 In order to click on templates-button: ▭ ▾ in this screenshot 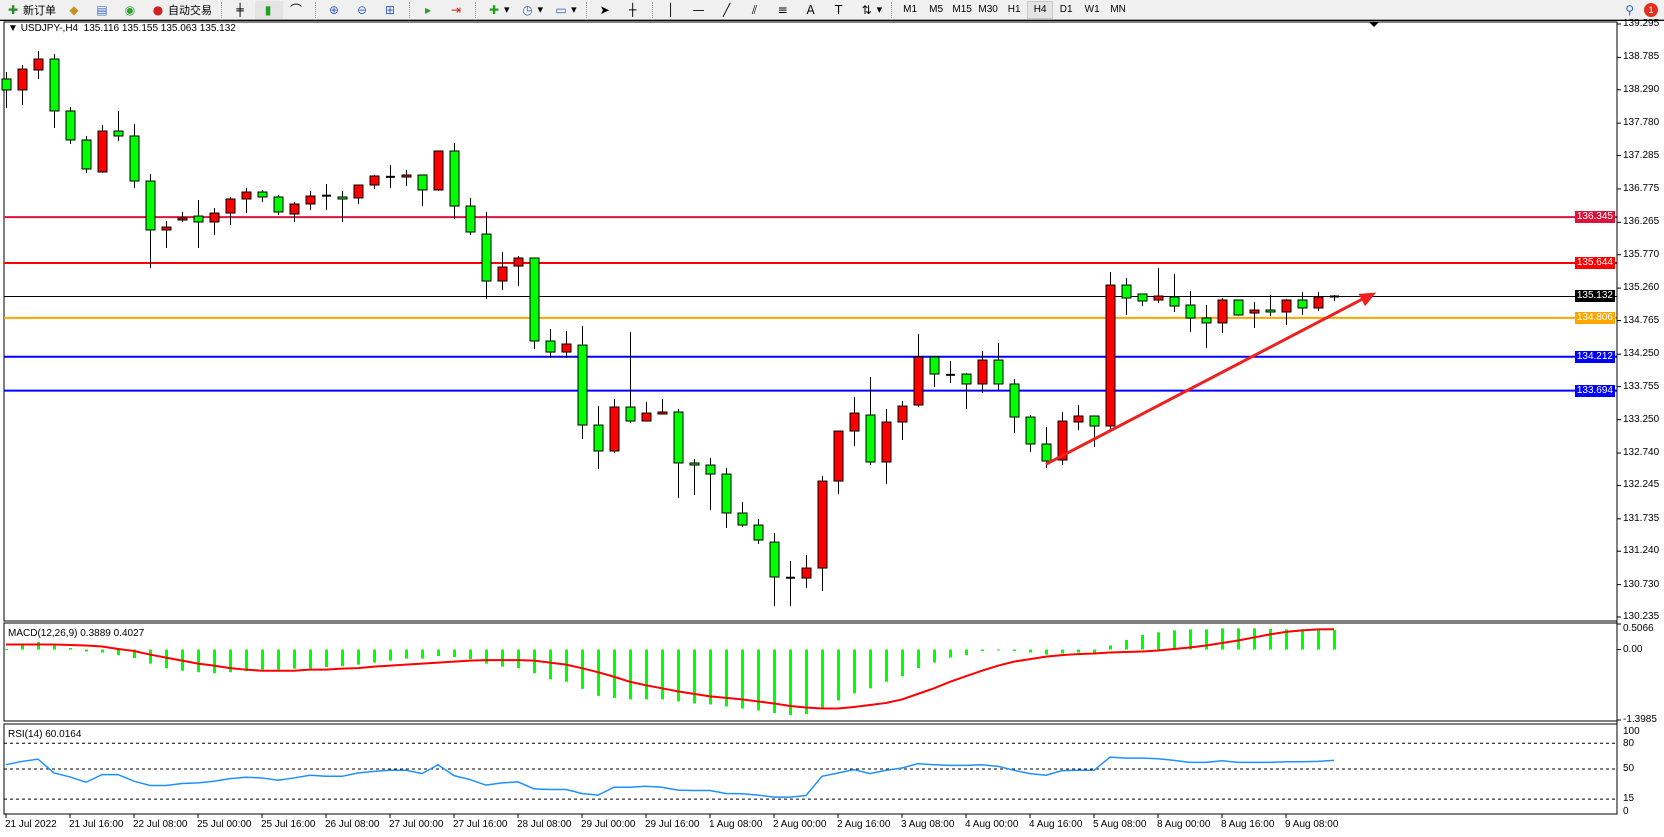, I will do `click(565, 10)`.